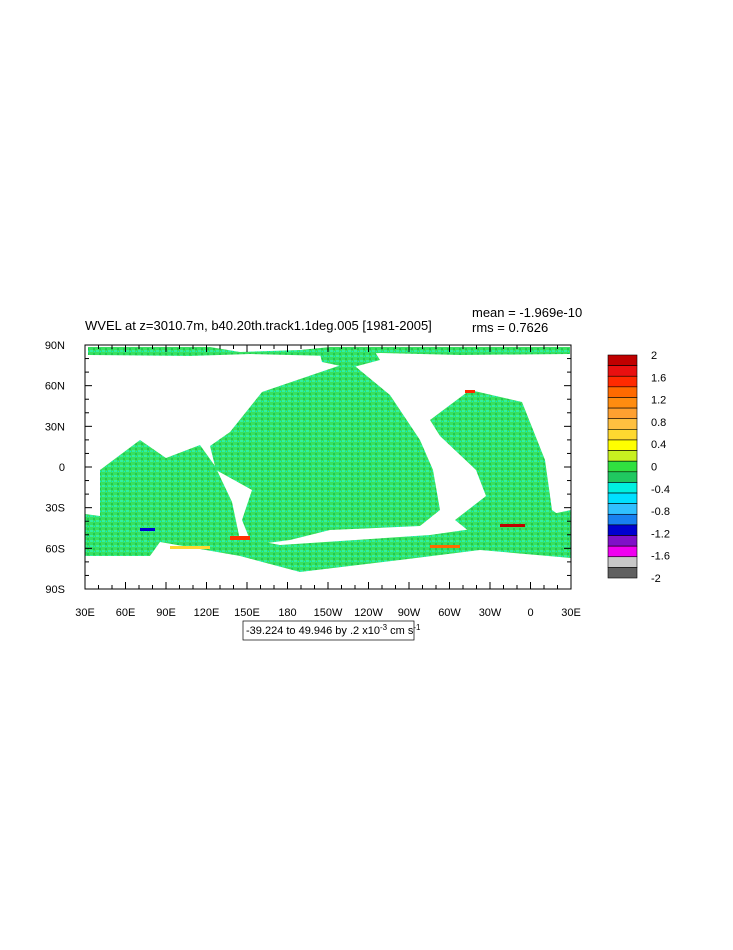  What do you see at coordinates (55, 387) in the screenshot?
I see `y-tick-label: 60N` at bounding box center [55, 387].